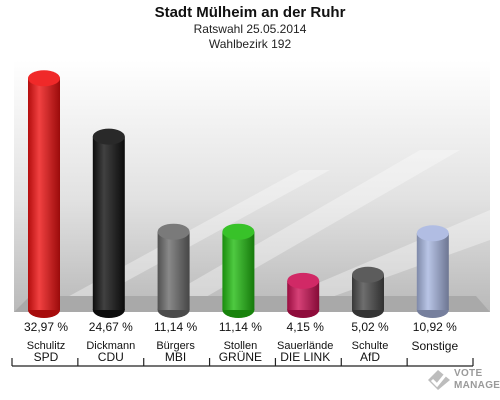 The width and height of the screenshot is (500, 400). I want to click on party-label: CDU, so click(111, 357).